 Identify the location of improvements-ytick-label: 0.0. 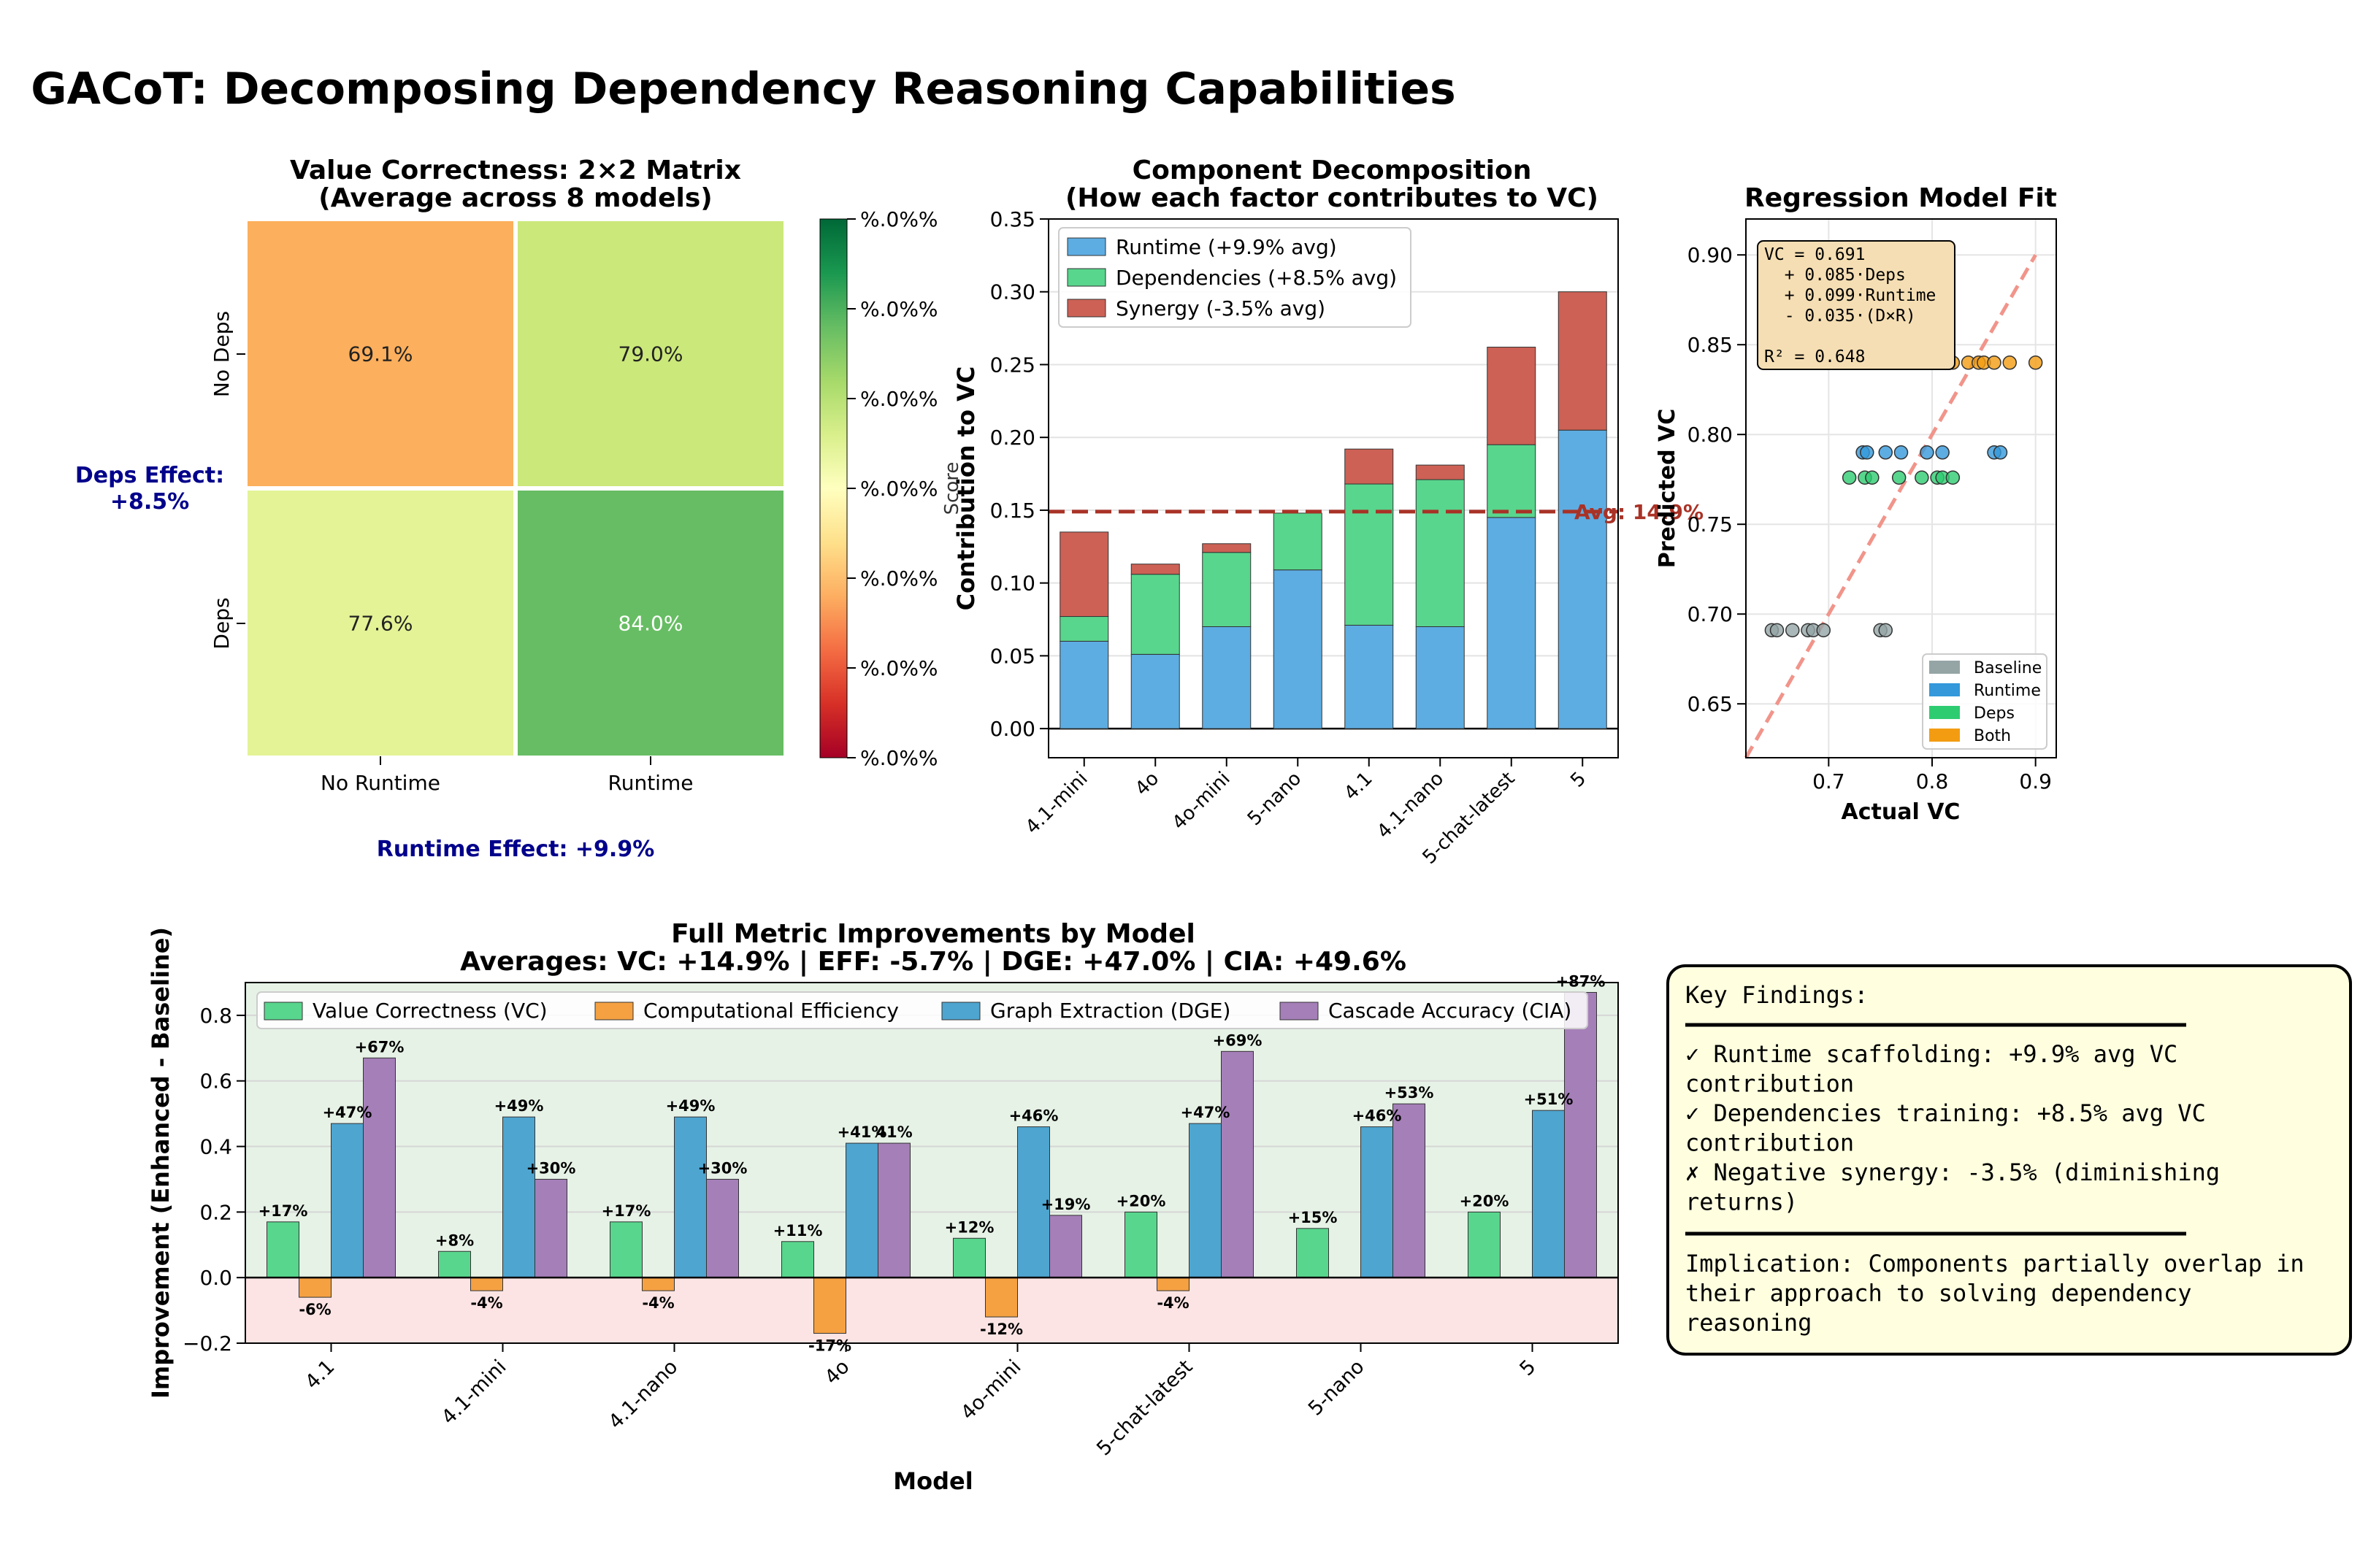
(215, 1278).